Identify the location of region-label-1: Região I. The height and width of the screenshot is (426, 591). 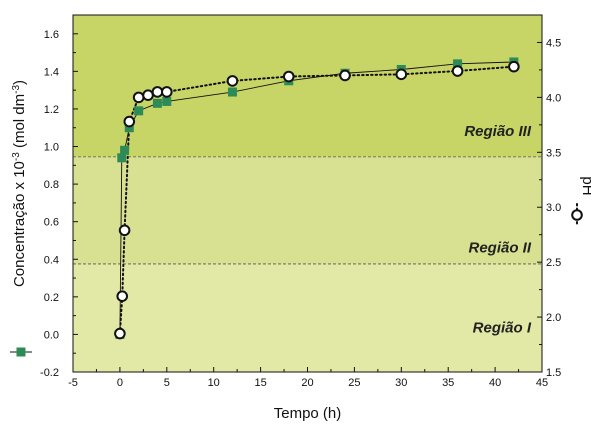
(502, 328).